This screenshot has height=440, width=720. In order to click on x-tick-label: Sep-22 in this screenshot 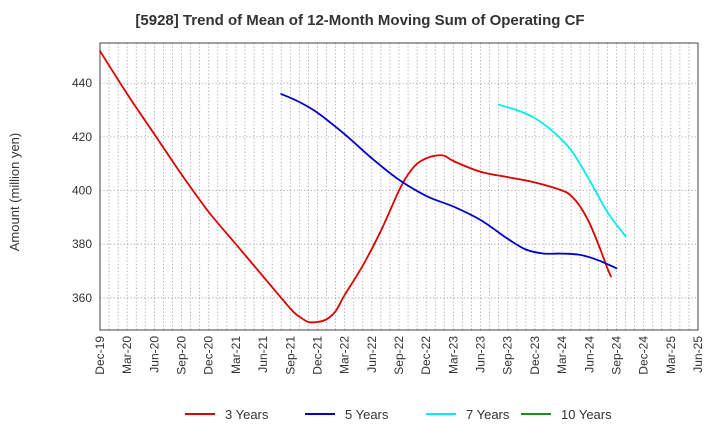, I will do `click(399, 355)`.